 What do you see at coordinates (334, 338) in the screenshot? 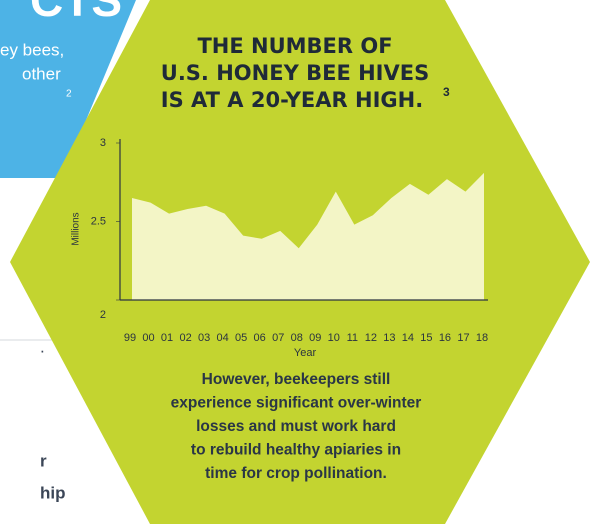
I see `x-tick-label: 10` at bounding box center [334, 338].